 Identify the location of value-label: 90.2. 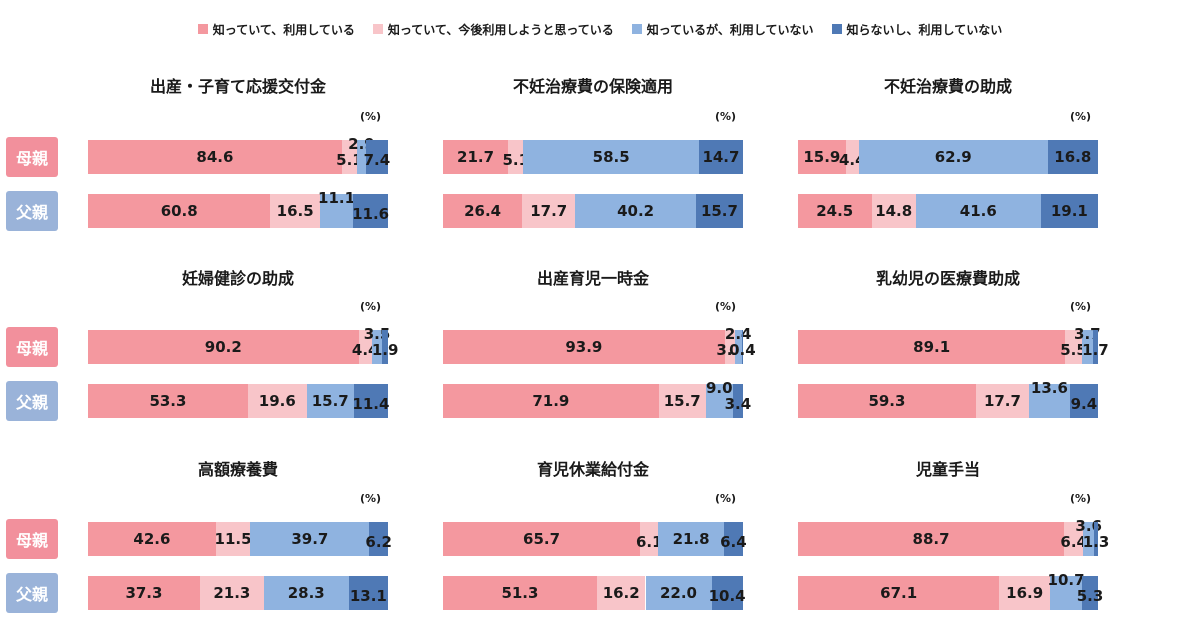
(223, 347).